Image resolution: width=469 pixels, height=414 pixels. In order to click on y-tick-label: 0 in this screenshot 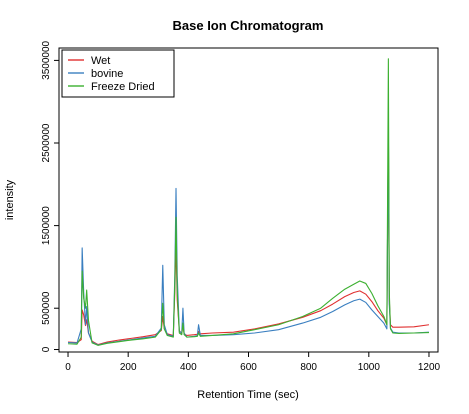, I will do `click(46, 349)`.